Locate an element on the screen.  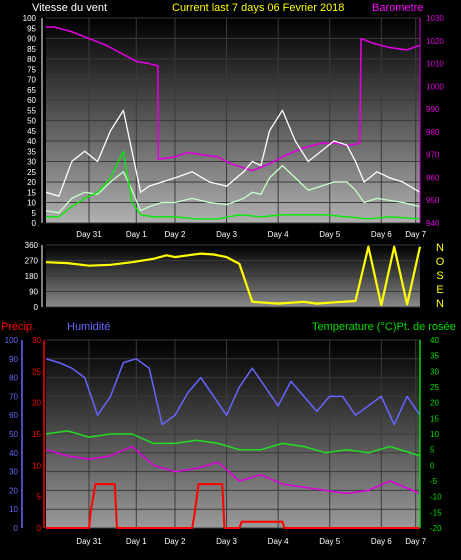
y-tick-label: 35 is located at coordinates (31, 151).